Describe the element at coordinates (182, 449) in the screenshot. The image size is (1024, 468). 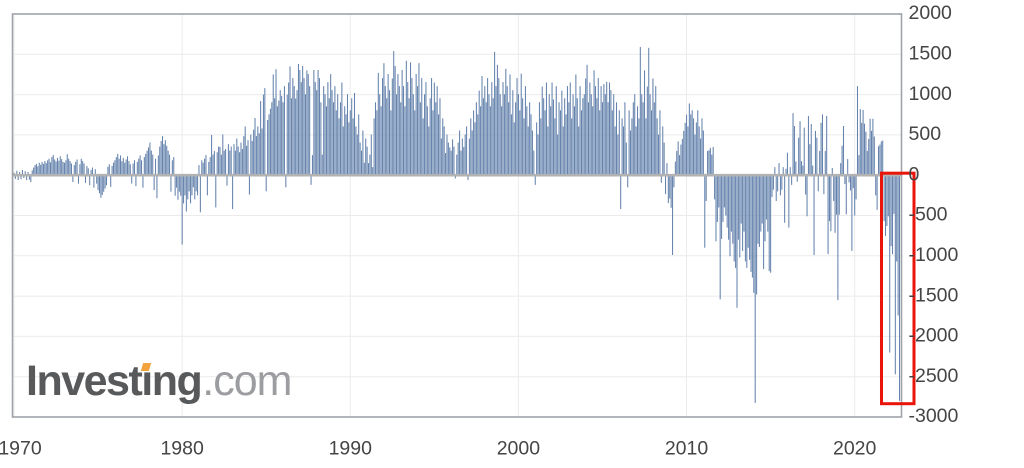
I see `x-tick-label: 1980` at that location.